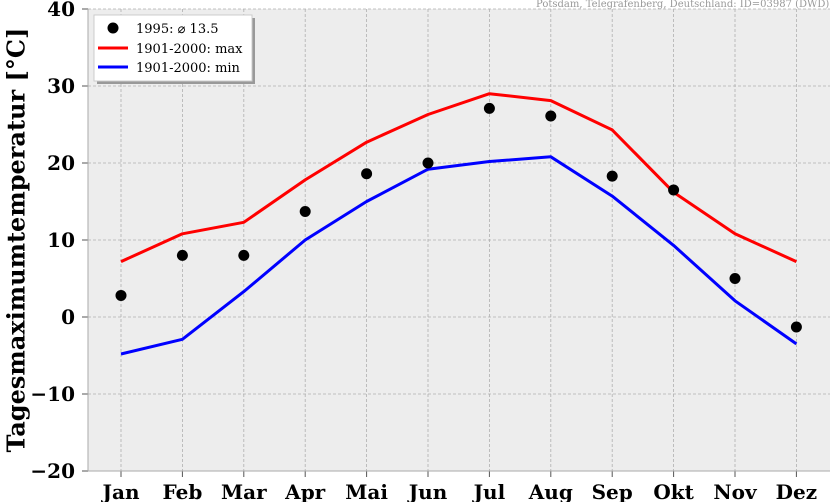 Image resolution: width=830 pixels, height=502 pixels. I want to click on x-tick-label: Okt, so click(673, 491).